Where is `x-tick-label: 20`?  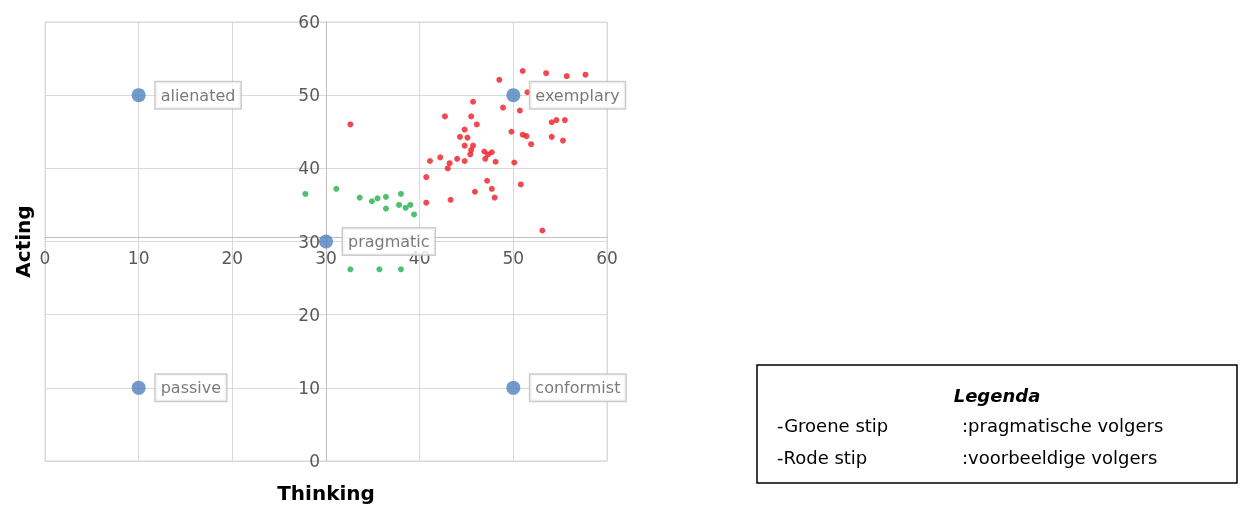
x-tick-label: 20 is located at coordinates (232, 258).